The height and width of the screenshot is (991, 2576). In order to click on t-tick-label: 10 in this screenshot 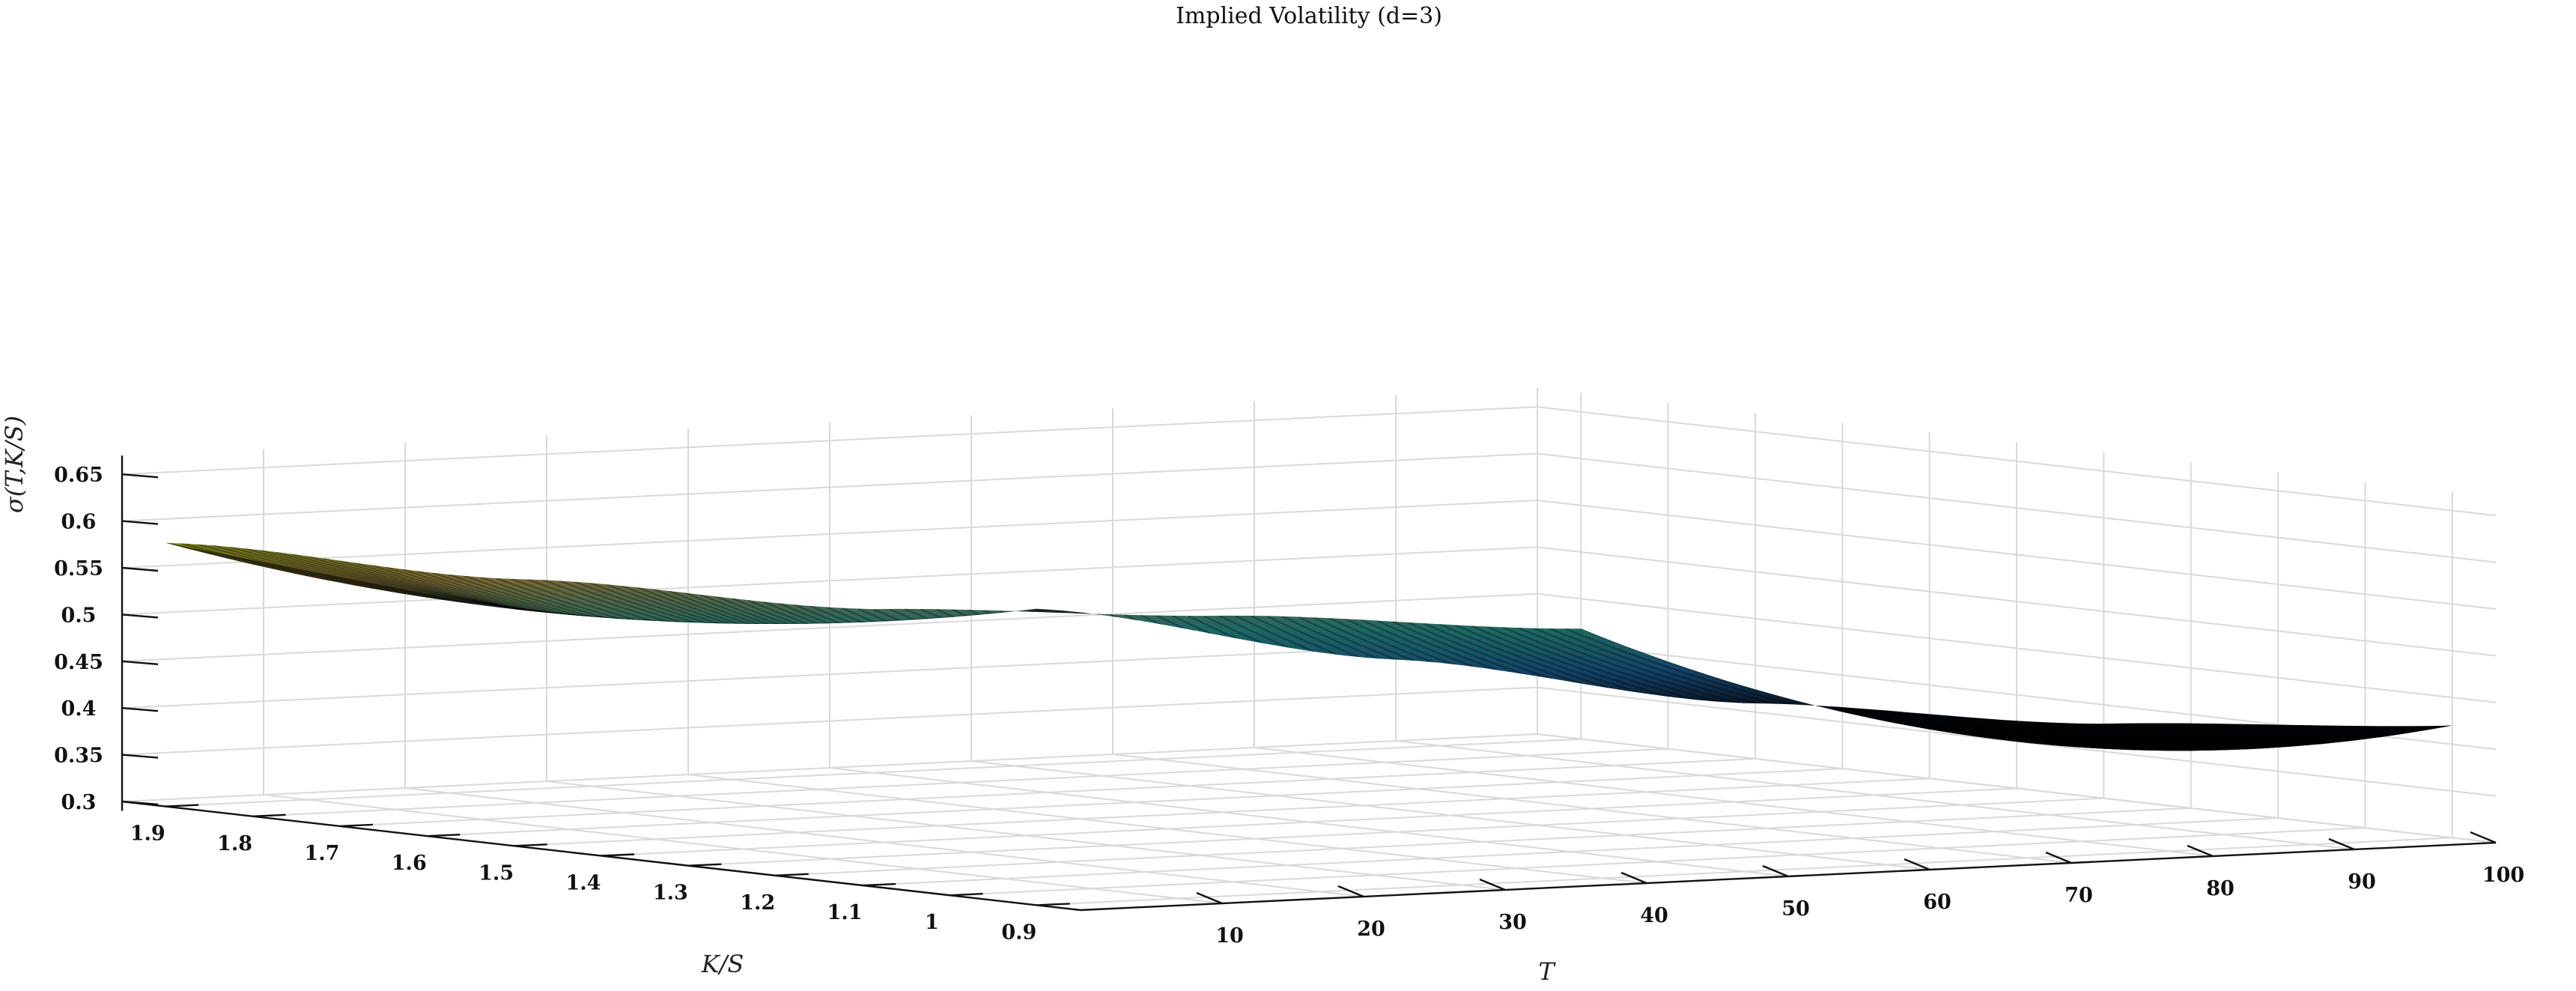, I will do `click(1229, 936)`.